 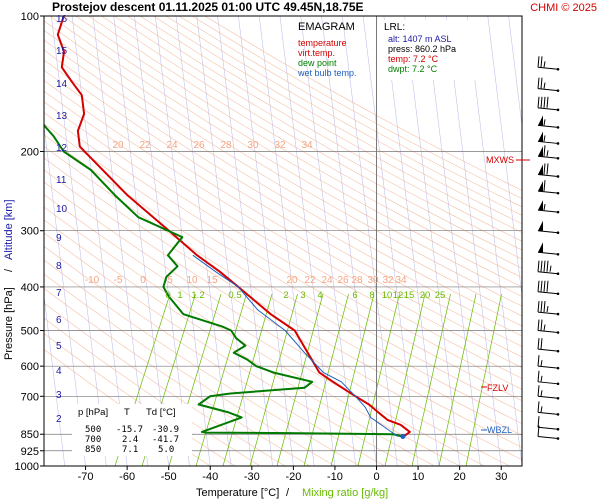 I want to click on lrl-press: press: 860.2 hPa, so click(x=422, y=49).